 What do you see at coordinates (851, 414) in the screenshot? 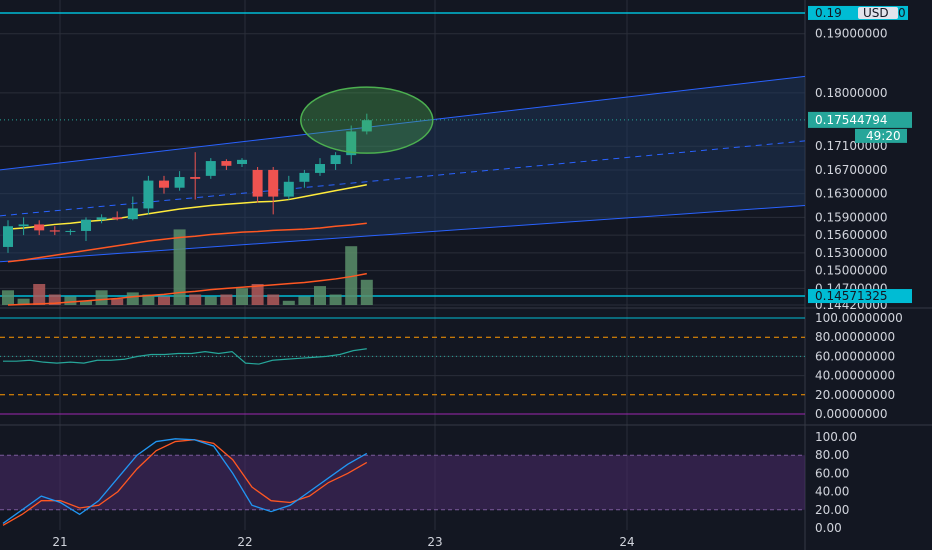
I see `rsi-tick-label: 0.00000000` at bounding box center [851, 414].